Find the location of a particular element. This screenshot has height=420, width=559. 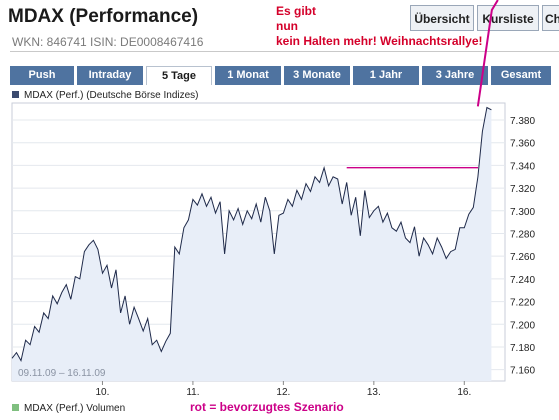

y-tick-label: 7.260 is located at coordinates (522, 257).